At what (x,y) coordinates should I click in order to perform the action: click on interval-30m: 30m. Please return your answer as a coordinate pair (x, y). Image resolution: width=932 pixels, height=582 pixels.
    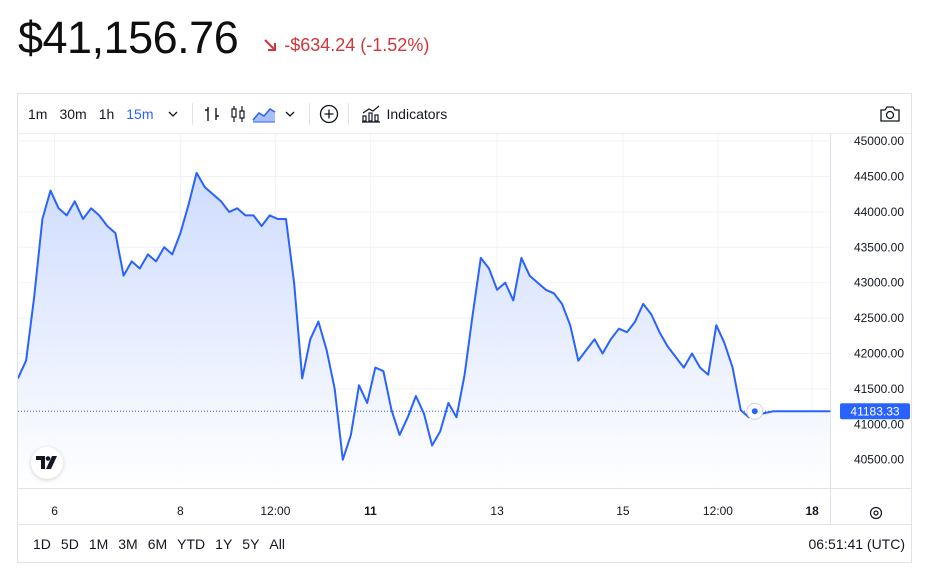
    Looking at the image, I should click on (73, 113).